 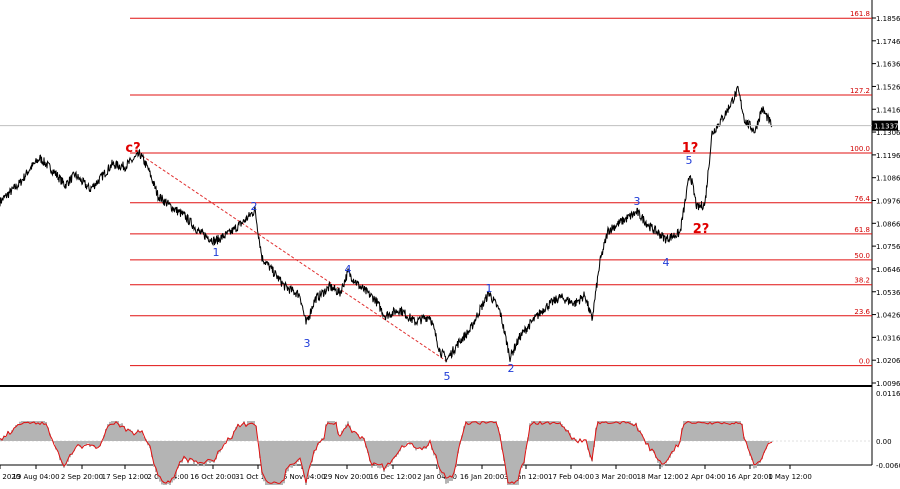 What do you see at coordinates (888, 384) in the screenshot?
I see `price-tick-label: 1.0096` at bounding box center [888, 384].